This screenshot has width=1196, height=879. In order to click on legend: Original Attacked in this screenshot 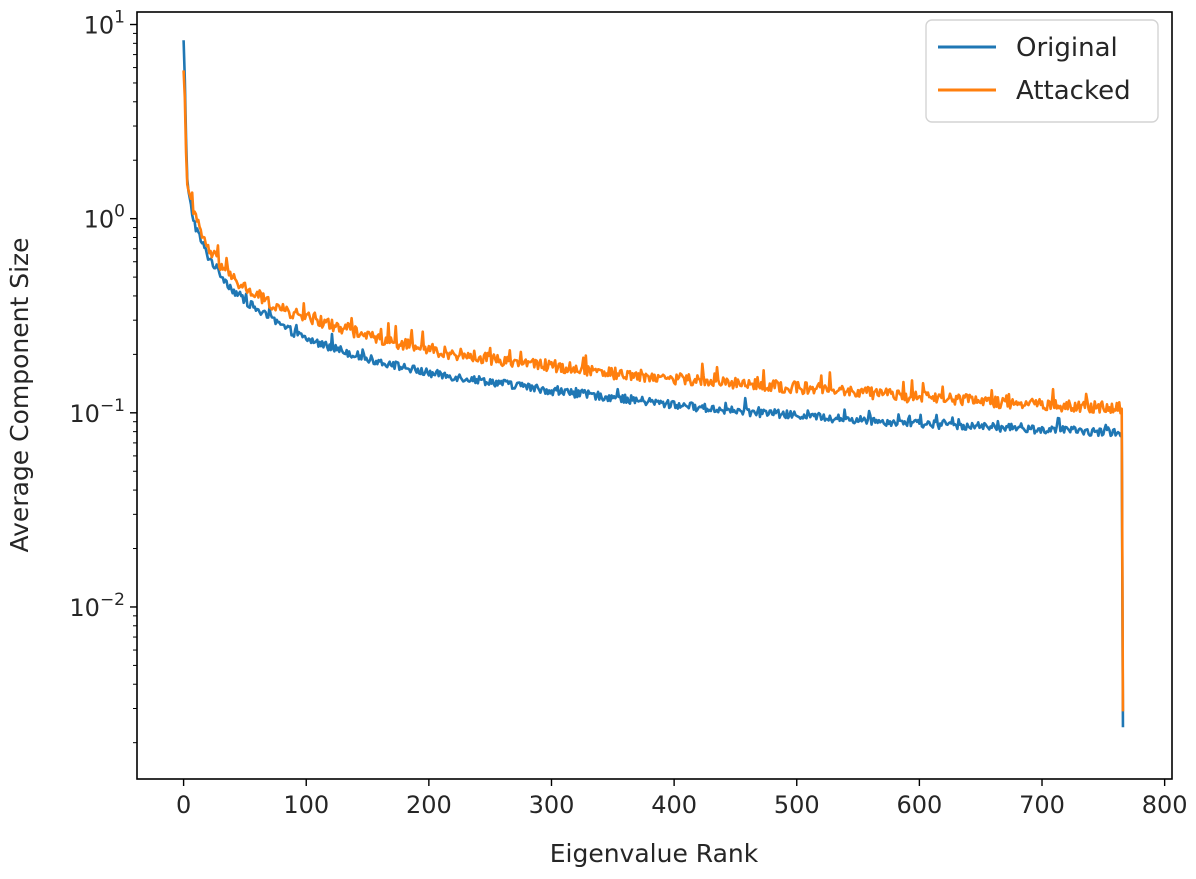, I will do `click(1042, 71)`.